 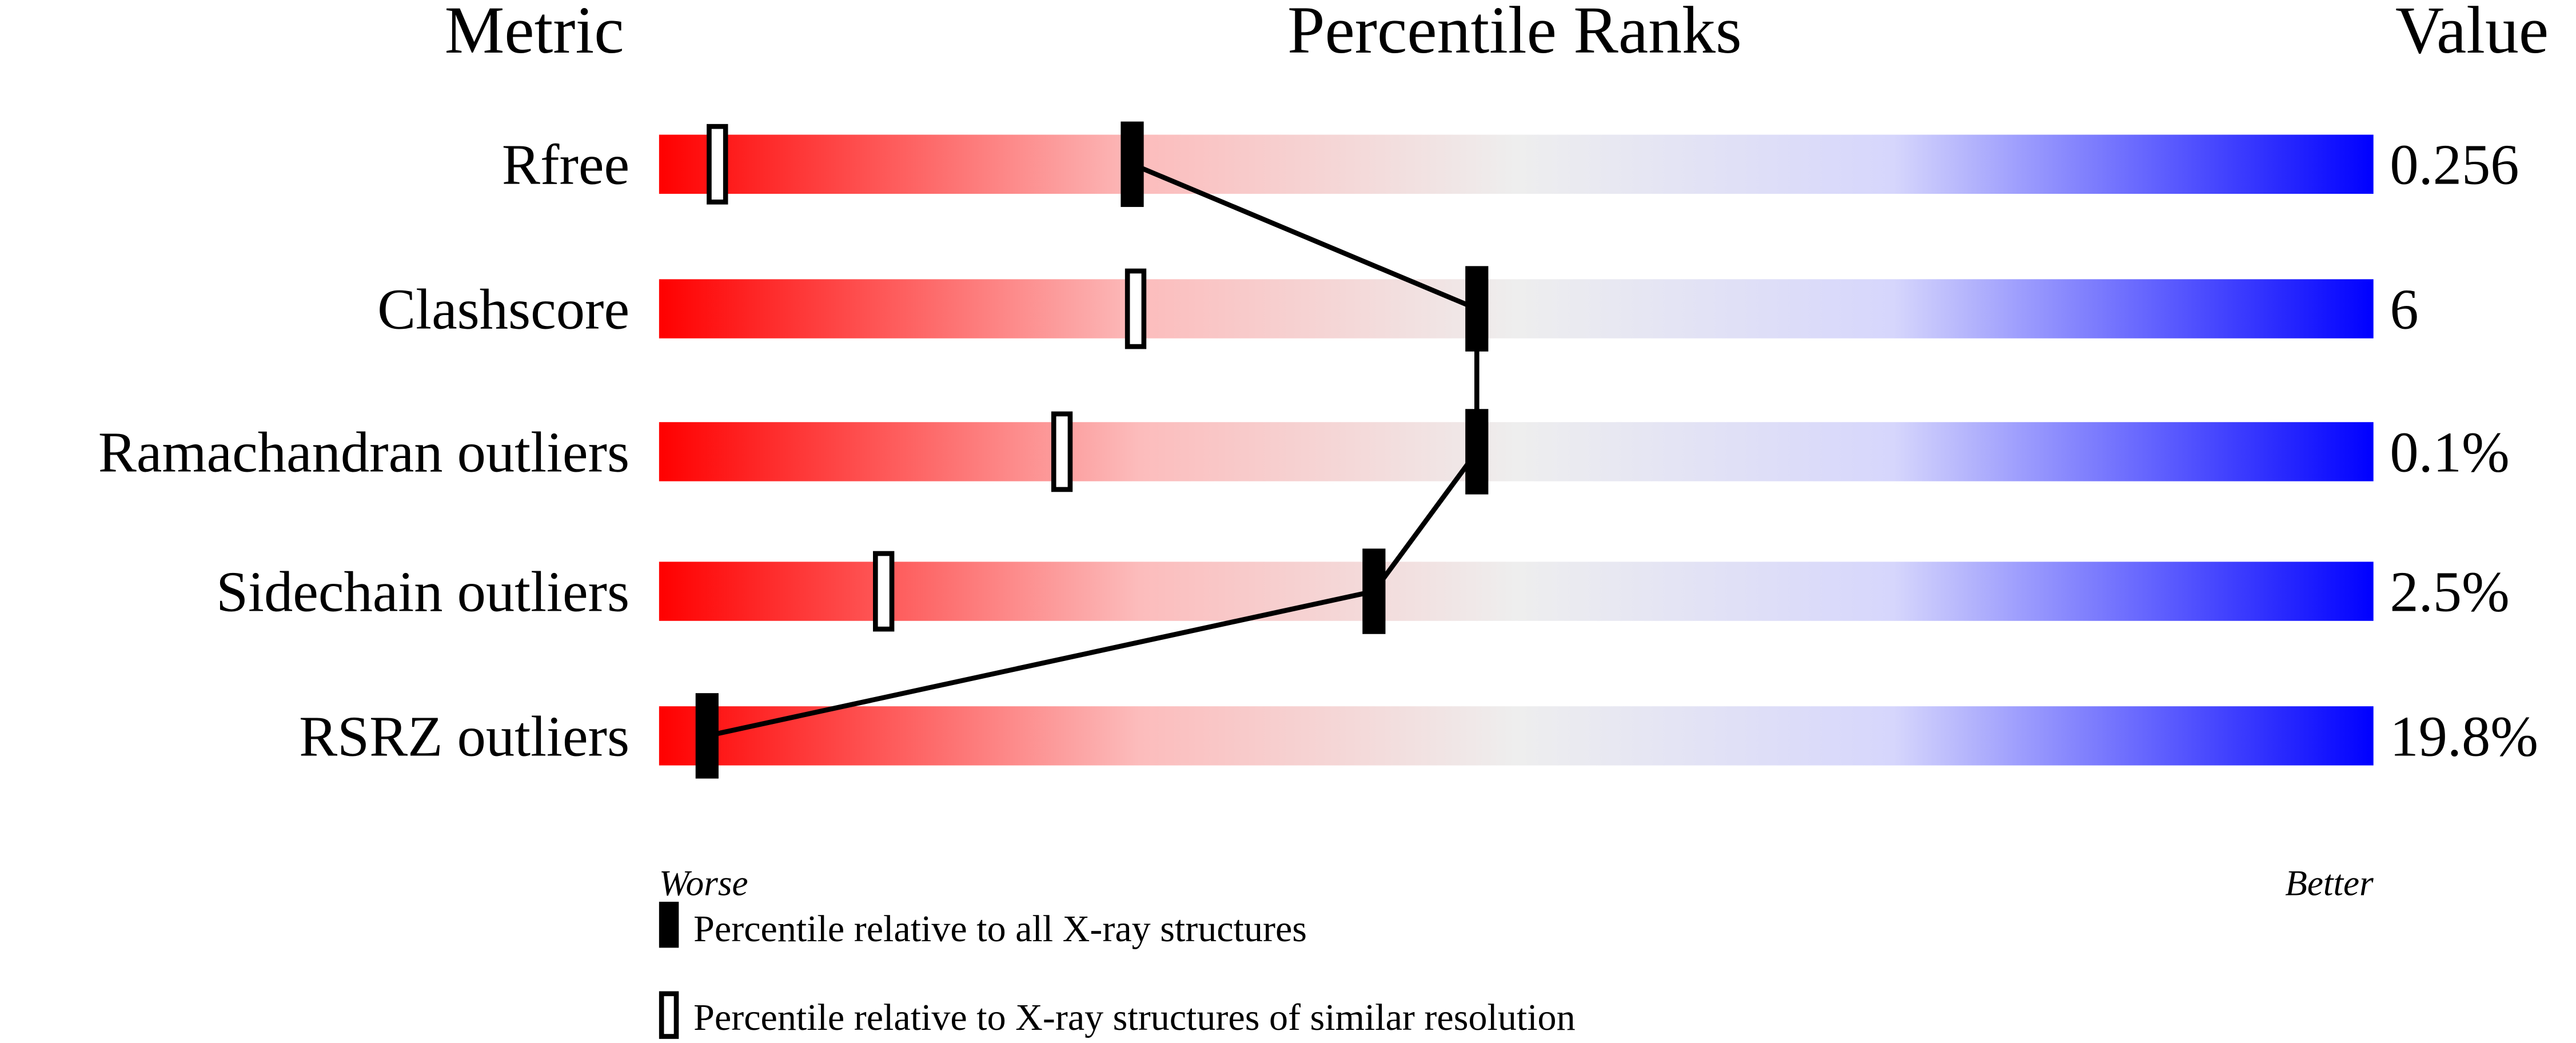 I want to click on header-metric: Metric, so click(x=534, y=33).